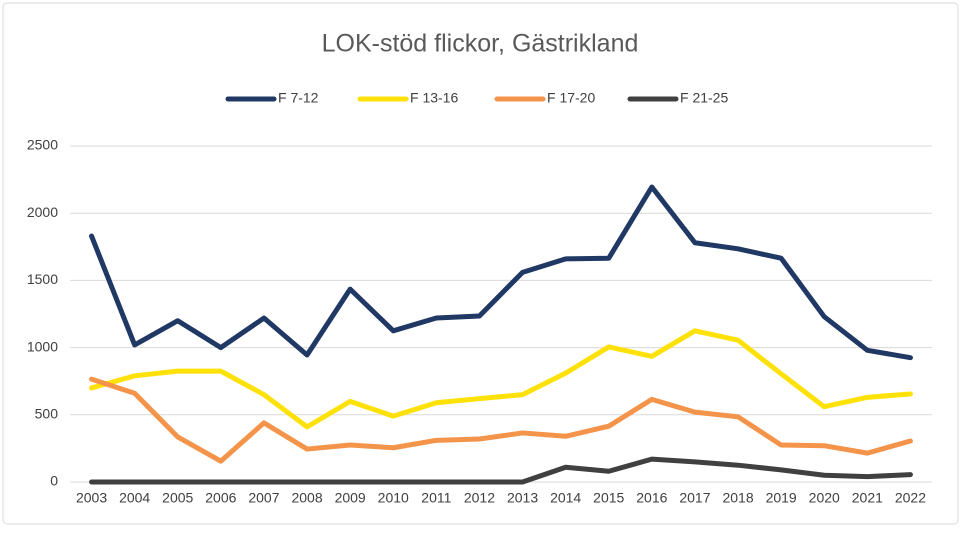 This screenshot has height=533, width=961. What do you see at coordinates (867, 498) in the screenshot?
I see `x-tick-label: 2021` at bounding box center [867, 498].